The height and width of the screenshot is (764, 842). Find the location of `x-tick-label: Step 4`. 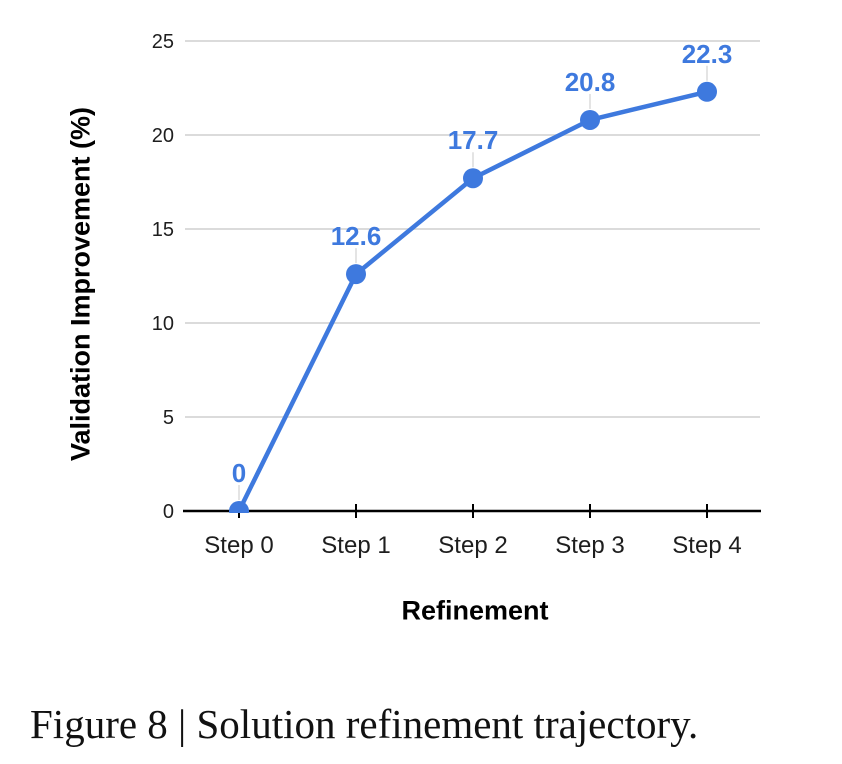

x-tick-label: Step 4 is located at coordinates (706, 545).